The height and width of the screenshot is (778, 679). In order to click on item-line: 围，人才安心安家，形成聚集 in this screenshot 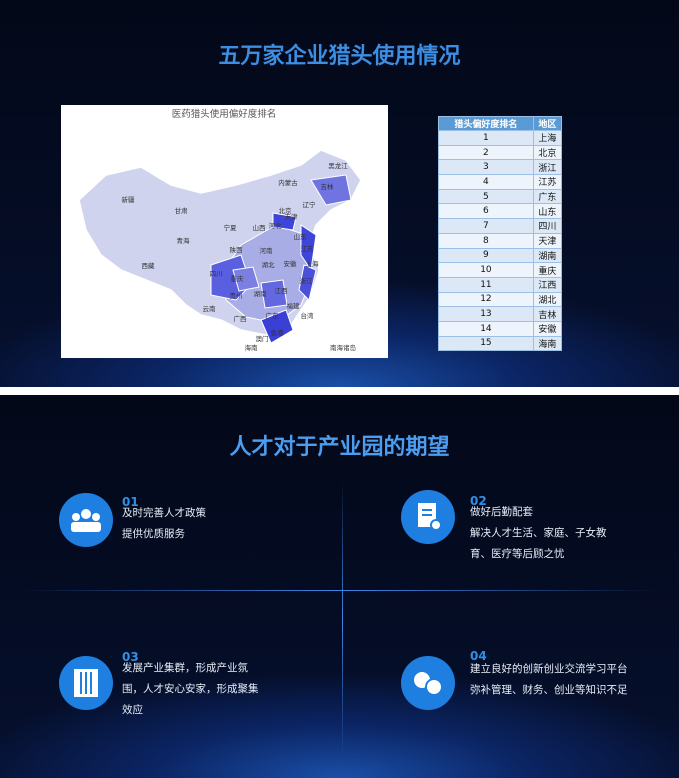, I will do `click(190, 689)`.